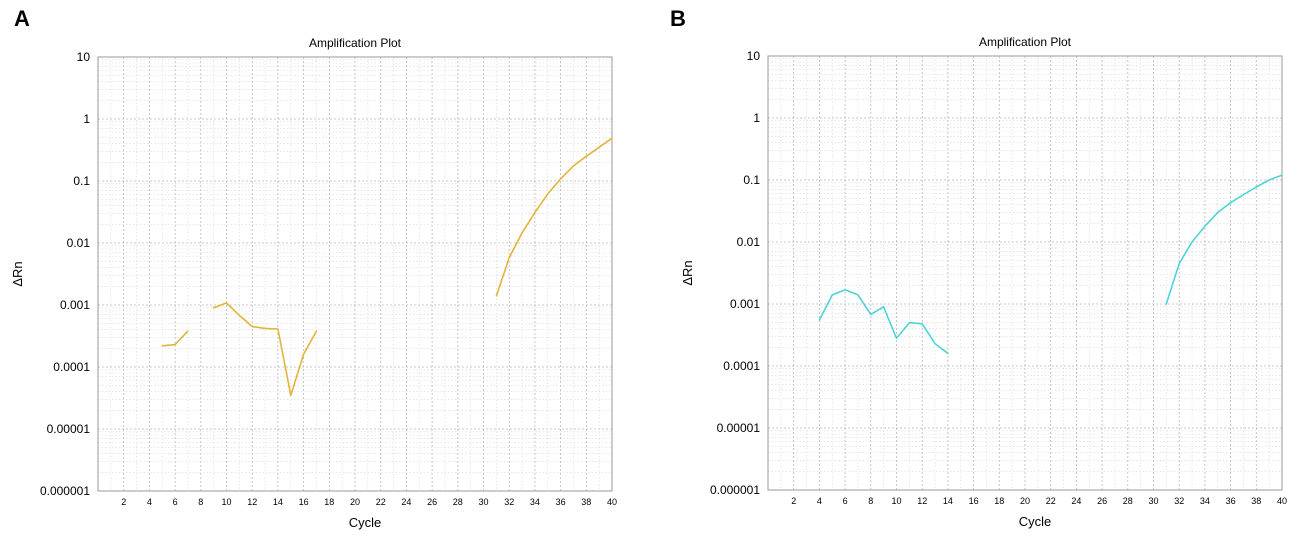  Describe the element at coordinates (678, 18) in the screenshot. I see `panel-letter: B` at that location.